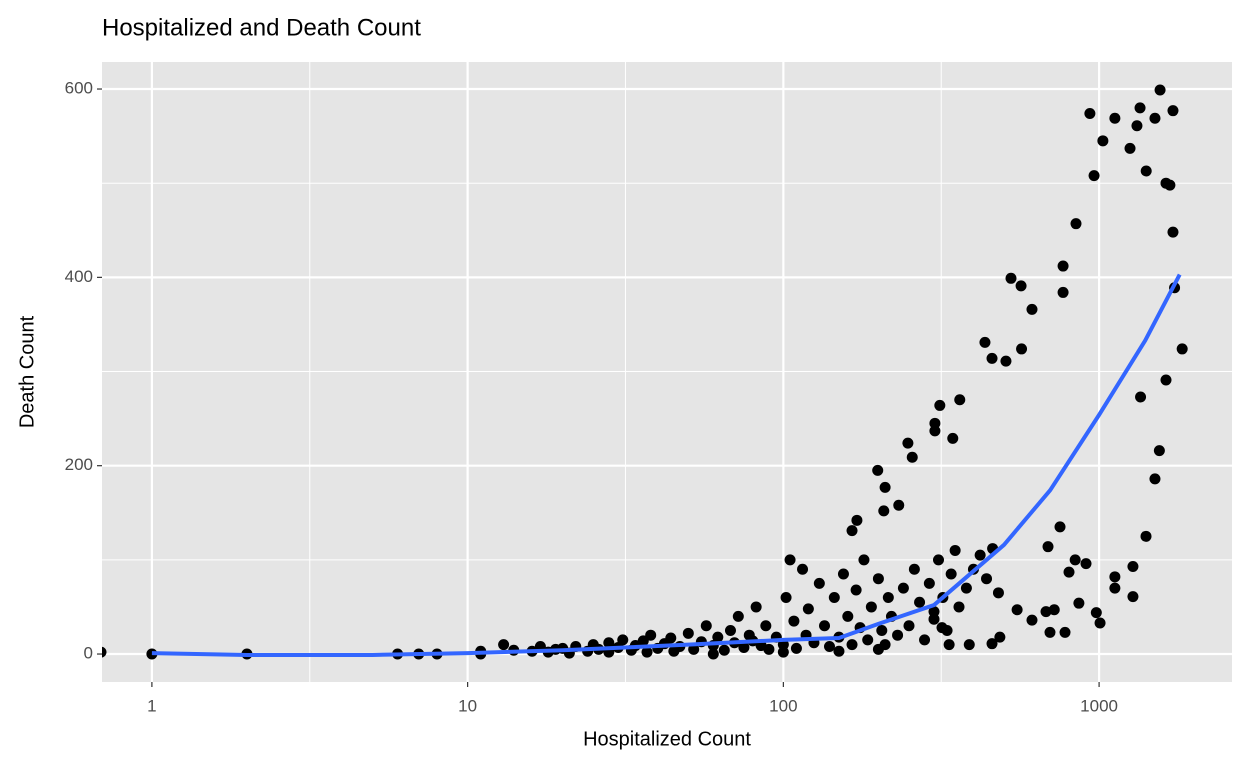 The height and width of the screenshot is (773, 1248). Describe the element at coordinates (79, 88) in the screenshot. I see `y-tick-label: 600` at that location.